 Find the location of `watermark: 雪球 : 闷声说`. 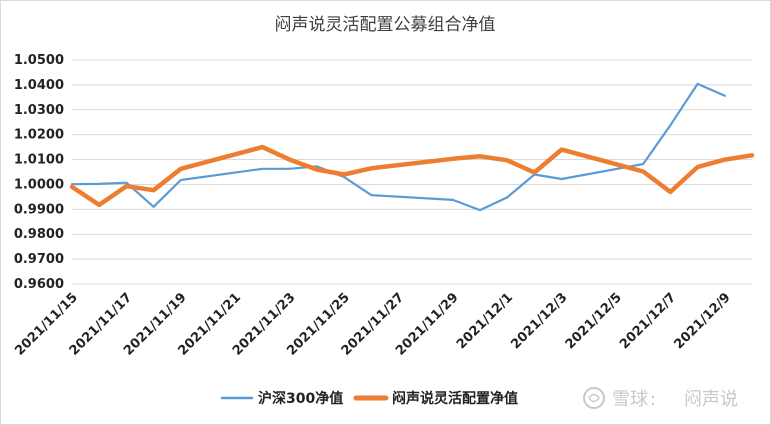

watermark: 雪球 : 闷声说 is located at coordinates (660, 398).